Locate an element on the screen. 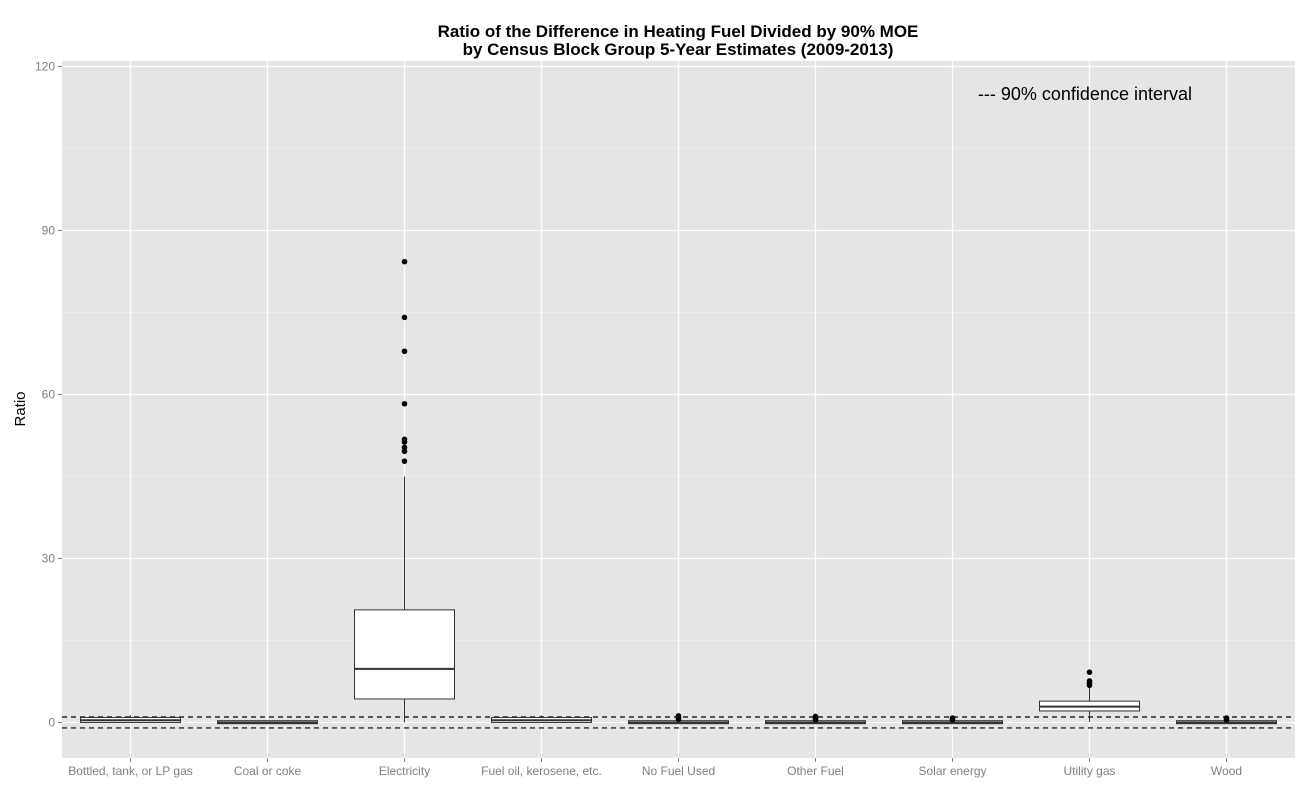  box-other-fuel is located at coordinates (815, 719).